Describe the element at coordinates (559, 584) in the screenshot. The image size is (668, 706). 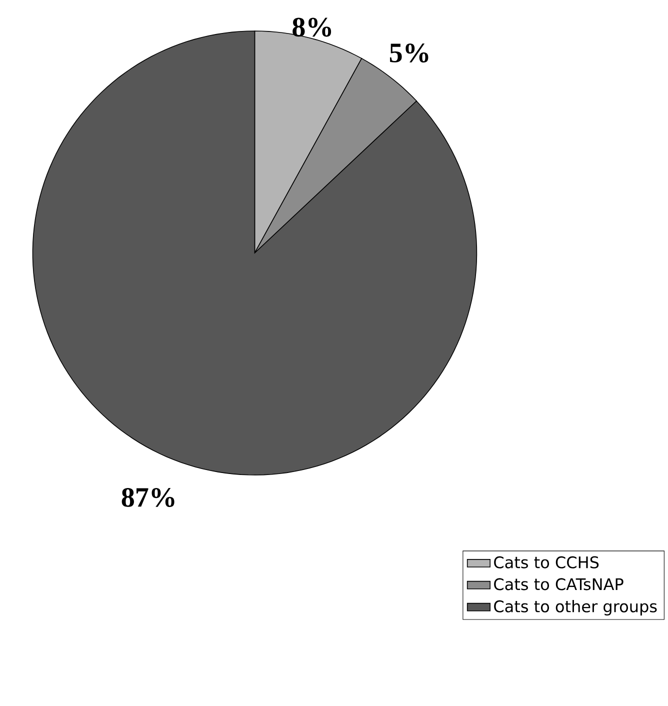
I see `legend-label: Cats to CATsNAP` at that location.